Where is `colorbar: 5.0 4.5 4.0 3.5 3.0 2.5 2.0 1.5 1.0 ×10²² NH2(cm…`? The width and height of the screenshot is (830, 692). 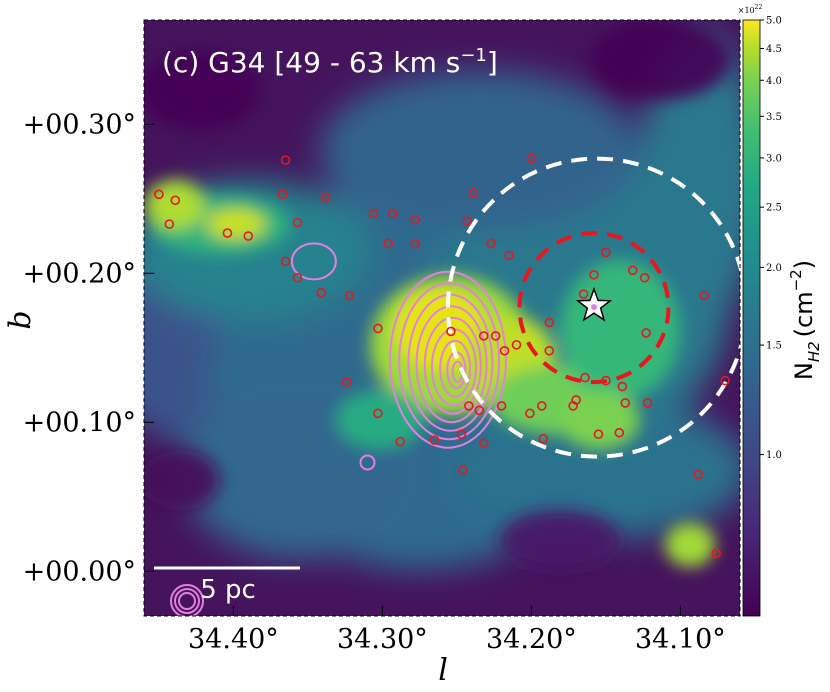
colorbar: 5.0 4.5 4.0 3.5 3.0 2.5 2.0 1.5 1.0 ×10²² NH2(cm… is located at coordinates (780, 310).